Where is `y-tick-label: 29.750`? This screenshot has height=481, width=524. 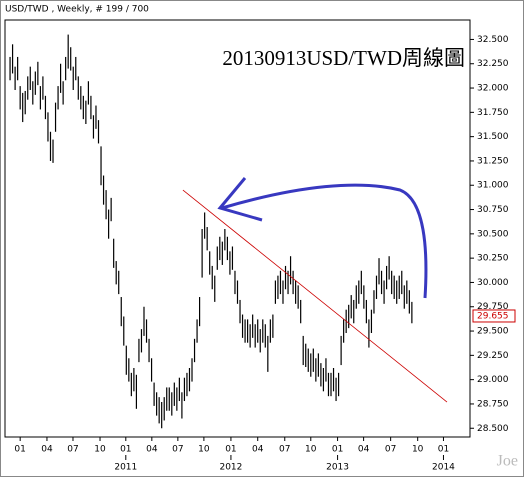 y-tick-label: 29.750 is located at coordinates (493, 307).